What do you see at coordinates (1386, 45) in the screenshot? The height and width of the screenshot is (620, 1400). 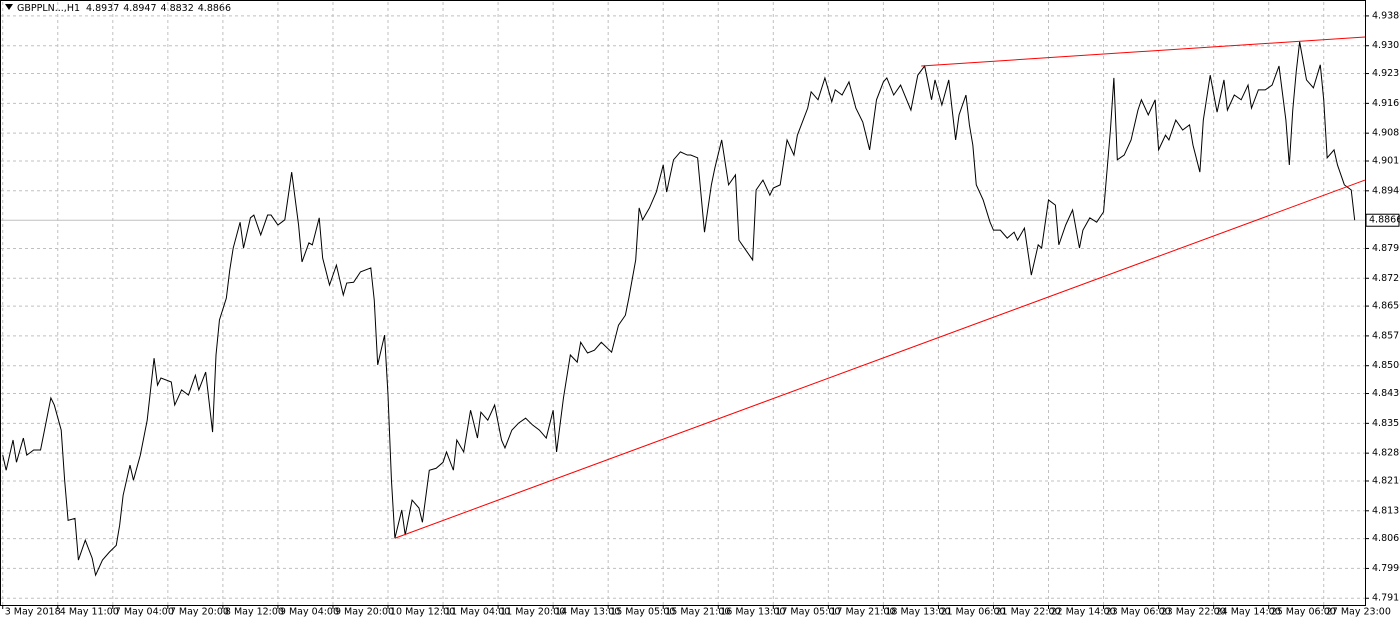 I see `y-tick-label: 4.9305` at bounding box center [1386, 45].